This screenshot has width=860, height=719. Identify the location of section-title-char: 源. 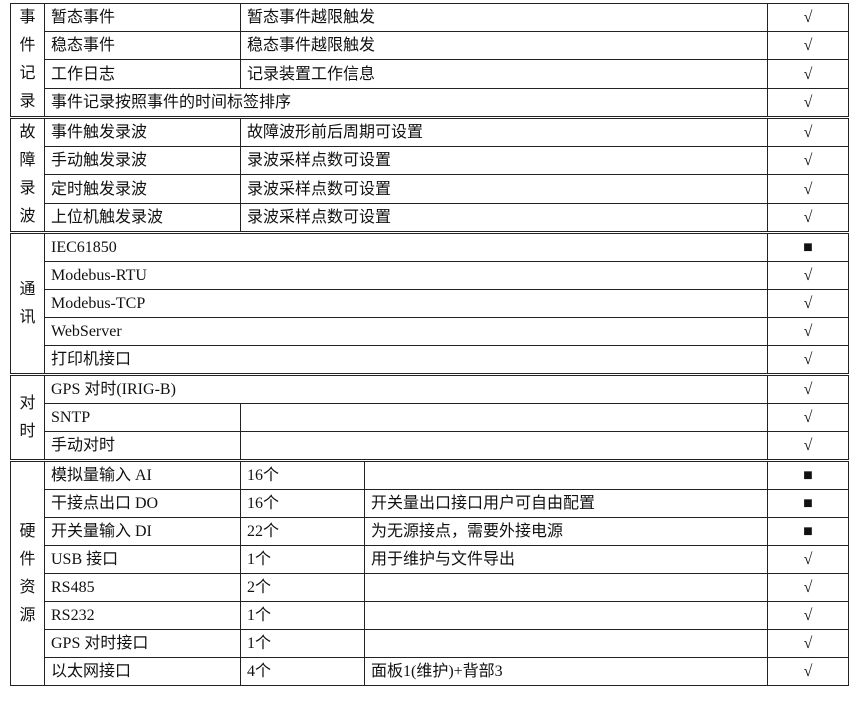
(27, 615).